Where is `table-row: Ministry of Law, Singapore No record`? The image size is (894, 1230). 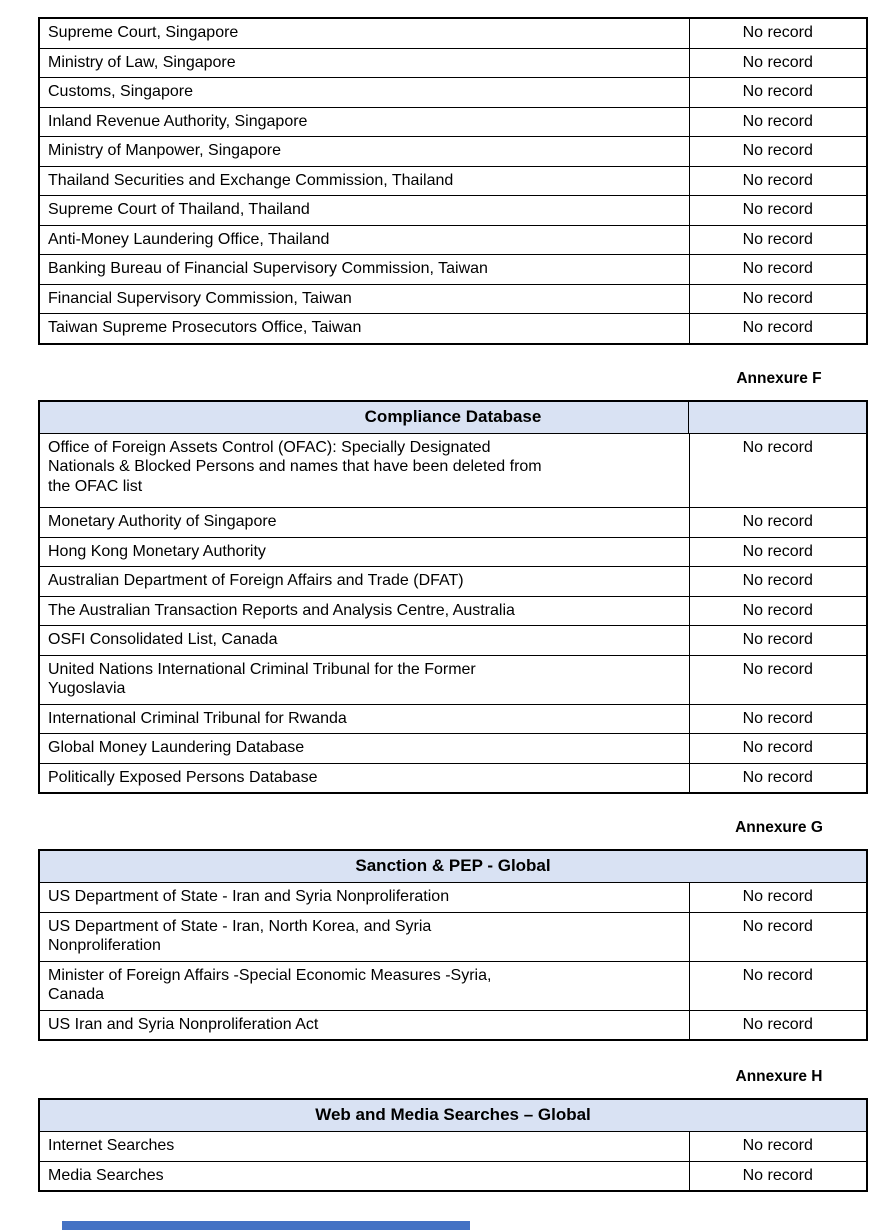
table-row: Ministry of Law, Singapore No record is located at coordinates (453, 62).